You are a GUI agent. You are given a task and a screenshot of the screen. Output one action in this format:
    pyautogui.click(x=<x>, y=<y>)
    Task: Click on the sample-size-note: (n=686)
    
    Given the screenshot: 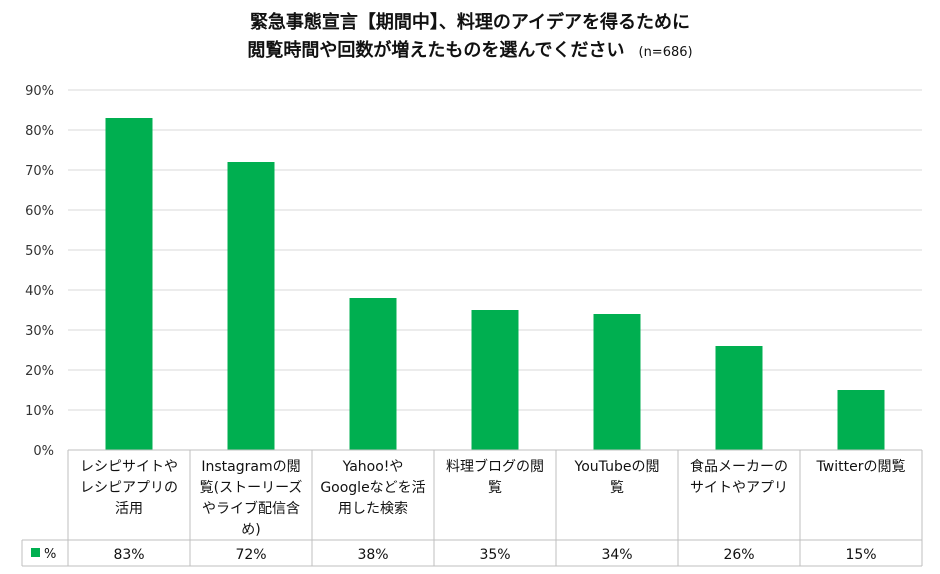 What is the action you would take?
    pyautogui.click(x=665, y=52)
    